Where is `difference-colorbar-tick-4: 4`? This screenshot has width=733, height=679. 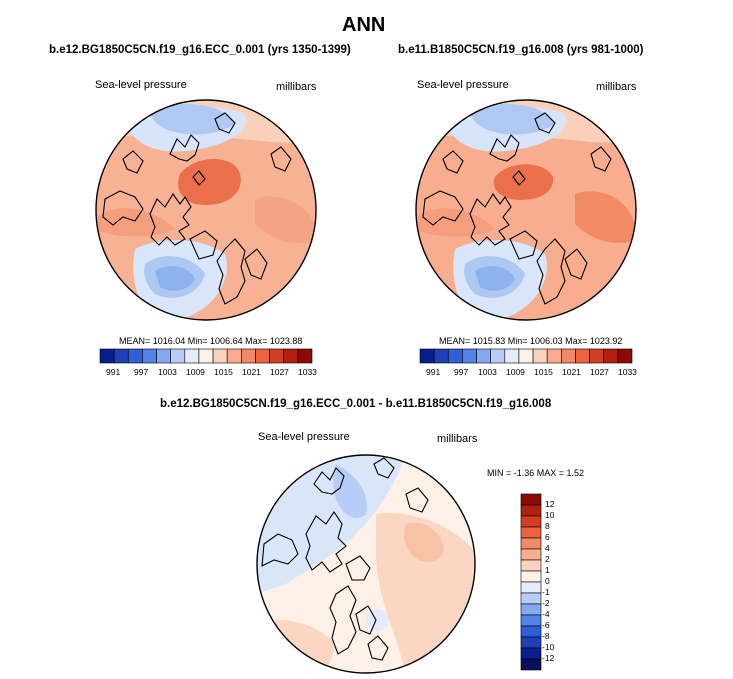
difference-colorbar-tick-4: 4 is located at coordinates (547, 548).